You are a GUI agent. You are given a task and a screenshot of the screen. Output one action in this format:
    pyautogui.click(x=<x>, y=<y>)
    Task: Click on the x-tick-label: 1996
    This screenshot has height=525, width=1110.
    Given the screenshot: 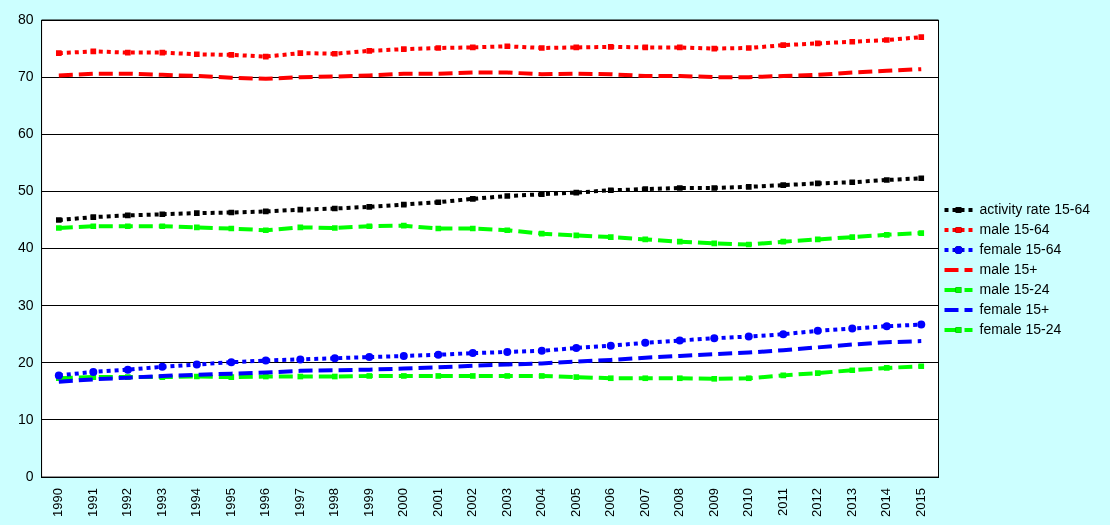 What is the action you would take?
    pyautogui.click(x=265, y=502)
    